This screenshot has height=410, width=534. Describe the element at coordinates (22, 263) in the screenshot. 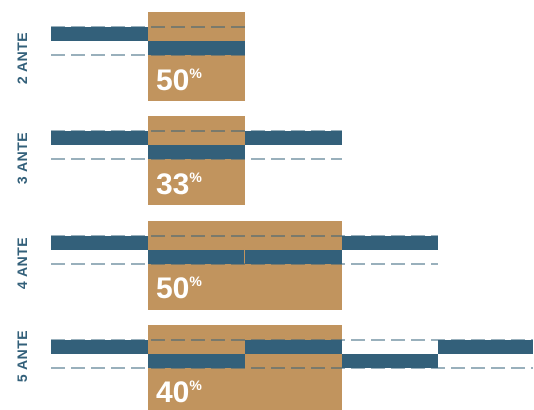

I see `row-label: 4 ANTE` at that location.